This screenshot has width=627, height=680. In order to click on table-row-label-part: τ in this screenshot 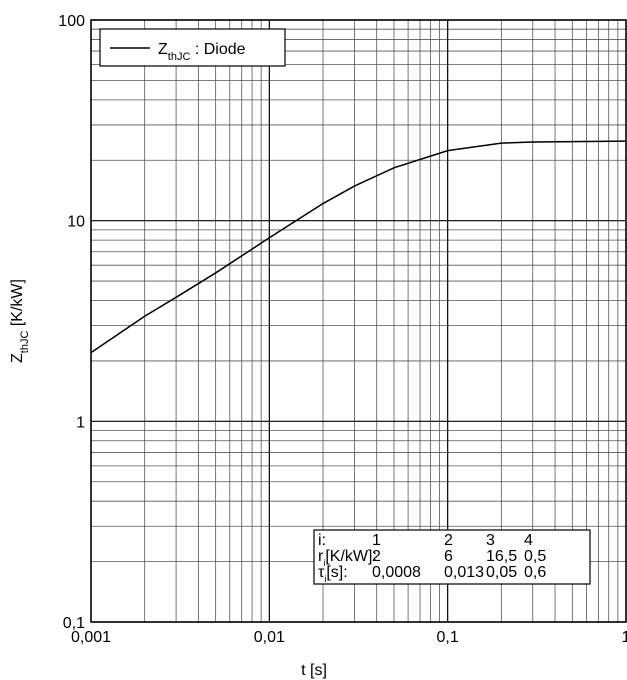, I will do `click(321, 572)`.